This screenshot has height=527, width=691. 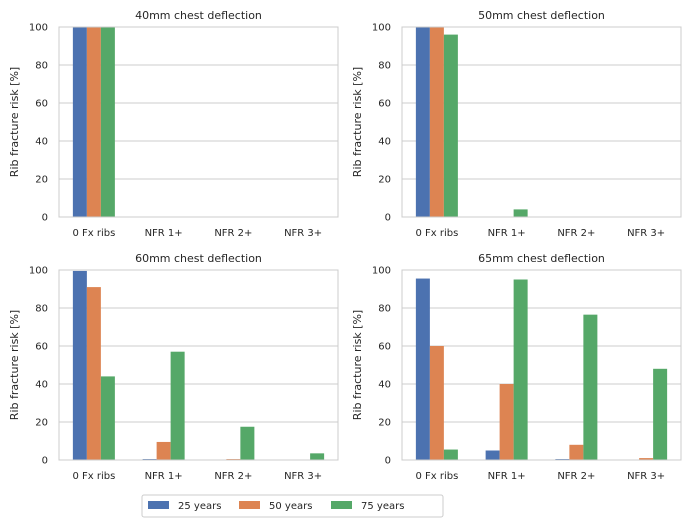 I want to click on legend-label: 25 years, so click(x=199, y=506).